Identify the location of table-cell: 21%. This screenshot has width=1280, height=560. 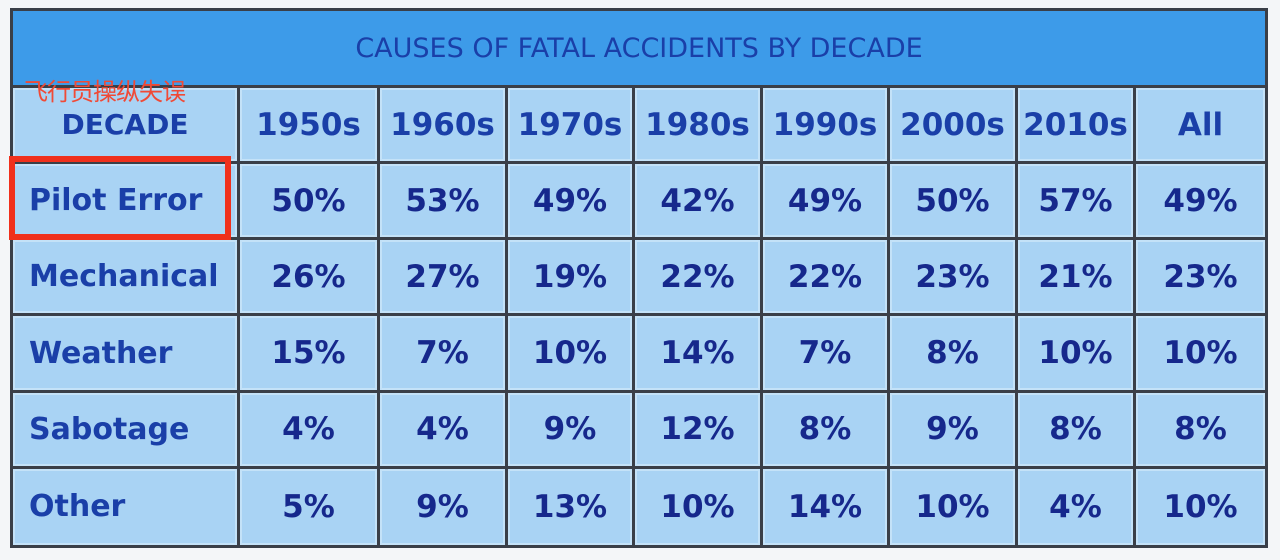
(1077, 278).